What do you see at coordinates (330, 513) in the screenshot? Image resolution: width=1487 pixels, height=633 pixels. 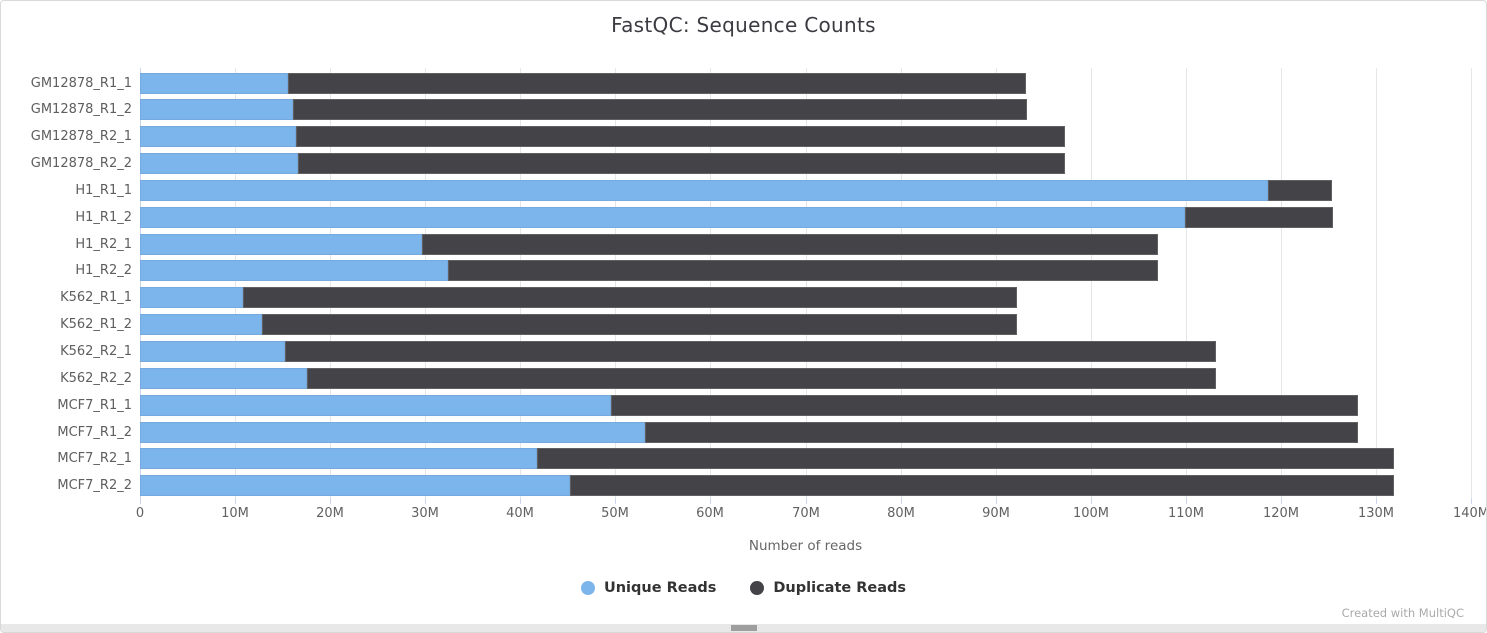 I see `x-tick-label: 20M` at bounding box center [330, 513].